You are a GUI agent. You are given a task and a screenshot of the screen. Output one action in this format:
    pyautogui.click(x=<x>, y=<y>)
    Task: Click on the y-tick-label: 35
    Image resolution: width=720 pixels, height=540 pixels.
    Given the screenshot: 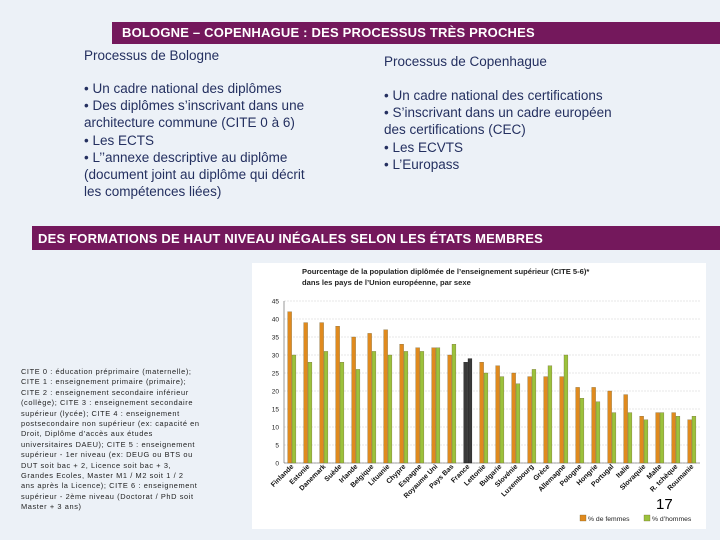 What is the action you would take?
    pyautogui.click(x=276, y=338)
    